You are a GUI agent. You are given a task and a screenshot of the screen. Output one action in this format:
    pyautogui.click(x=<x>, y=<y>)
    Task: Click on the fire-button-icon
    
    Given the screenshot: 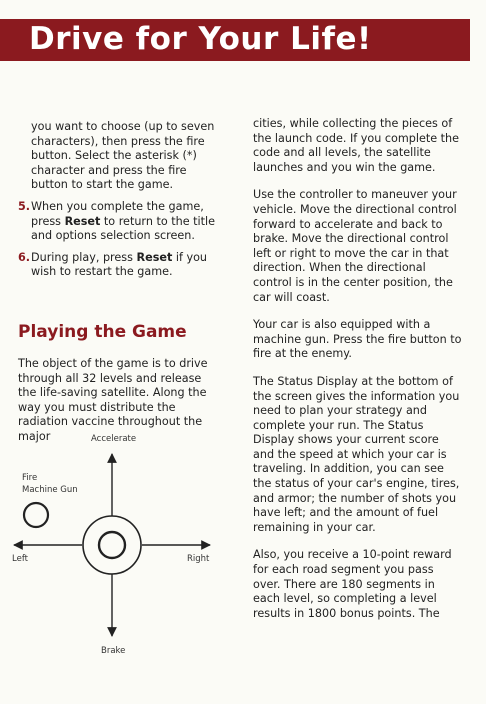 What is the action you would take?
    pyautogui.click(x=36, y=515)
    